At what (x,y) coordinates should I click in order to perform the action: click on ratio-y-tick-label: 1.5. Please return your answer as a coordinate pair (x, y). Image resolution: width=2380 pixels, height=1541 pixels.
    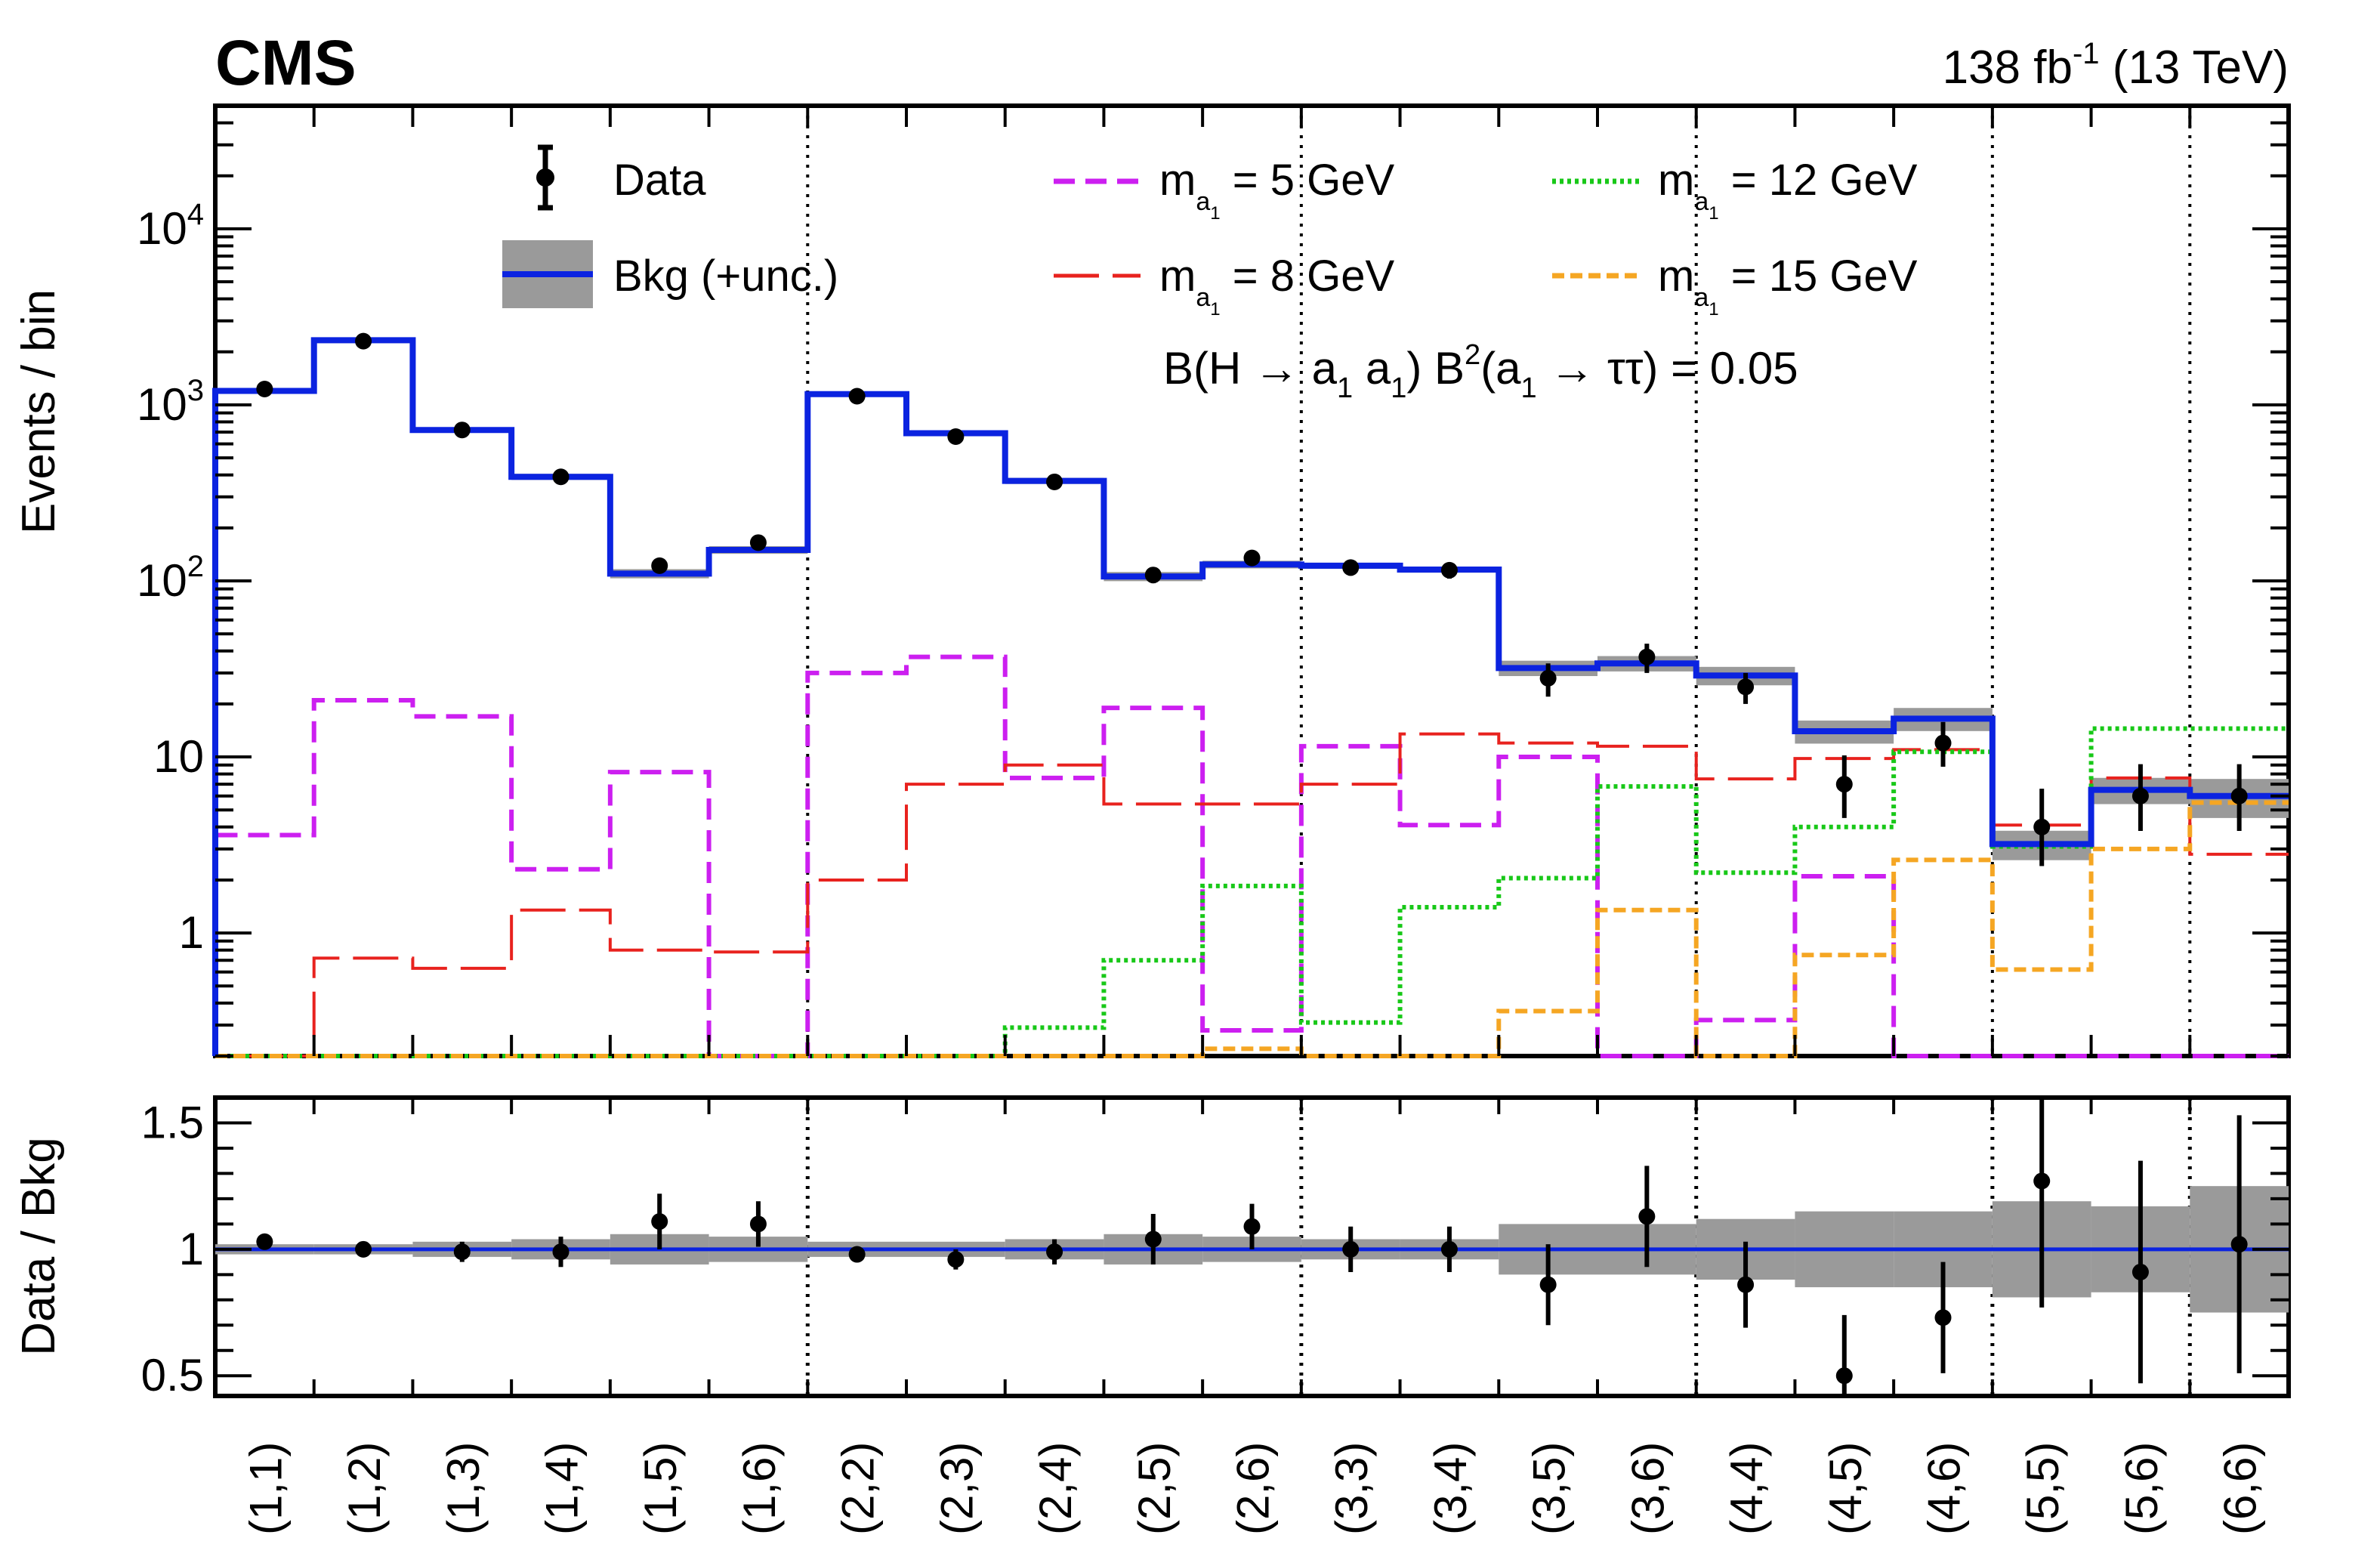
    Looking at the image, I should click on (172, 1122).